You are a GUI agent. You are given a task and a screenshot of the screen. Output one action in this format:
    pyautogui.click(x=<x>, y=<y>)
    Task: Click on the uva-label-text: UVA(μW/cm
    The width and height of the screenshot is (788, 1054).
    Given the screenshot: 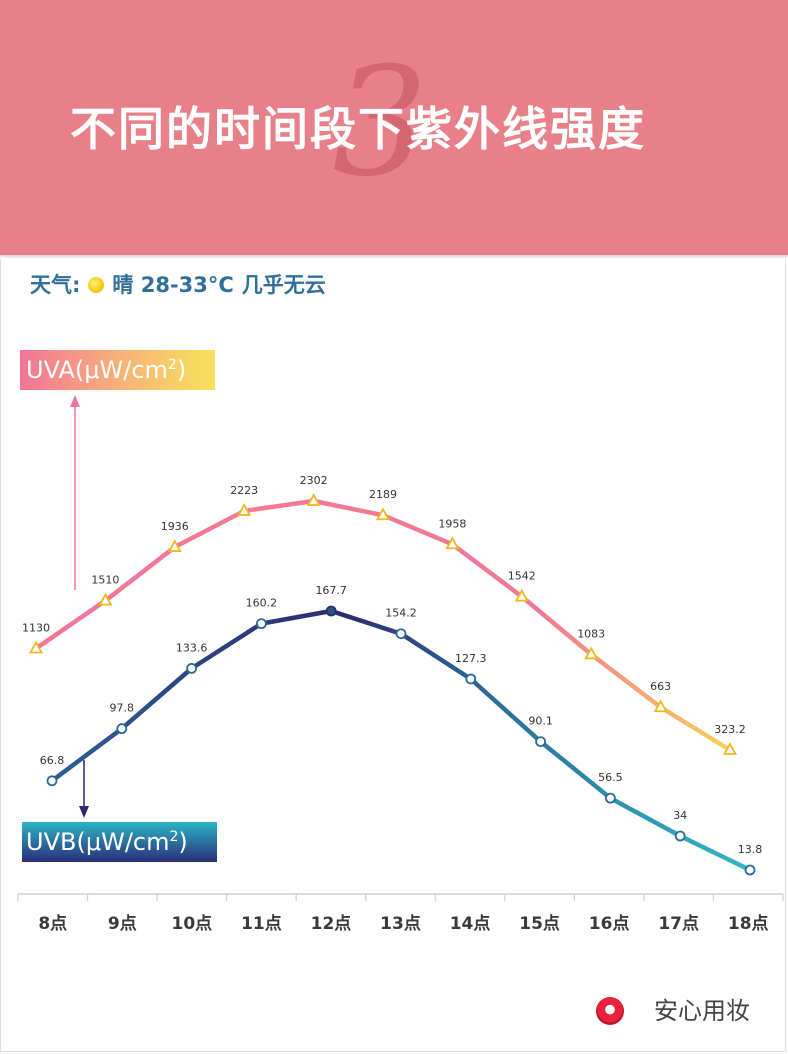 What is the action you would take?
    pyautogui.click(x=97, y=370)
    